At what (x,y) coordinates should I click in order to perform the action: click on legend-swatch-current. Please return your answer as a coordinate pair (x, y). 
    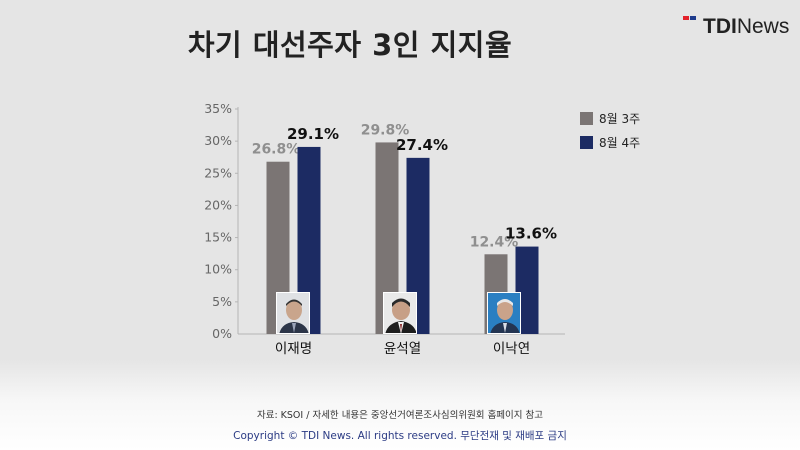
    Looking at the image, I should click on (586, 142).